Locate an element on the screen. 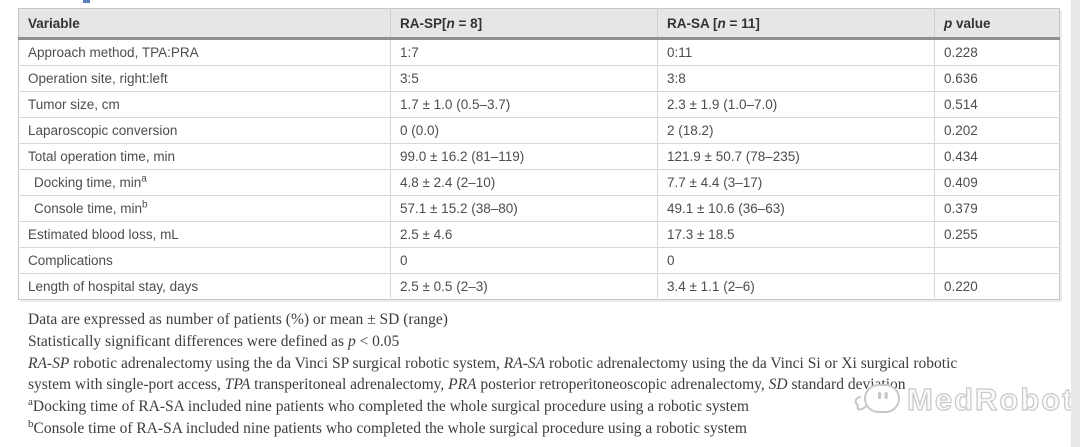 This screenshot has width=1080, height=447. table-row: Complications 0 0 is located at coordinates (539, 260).